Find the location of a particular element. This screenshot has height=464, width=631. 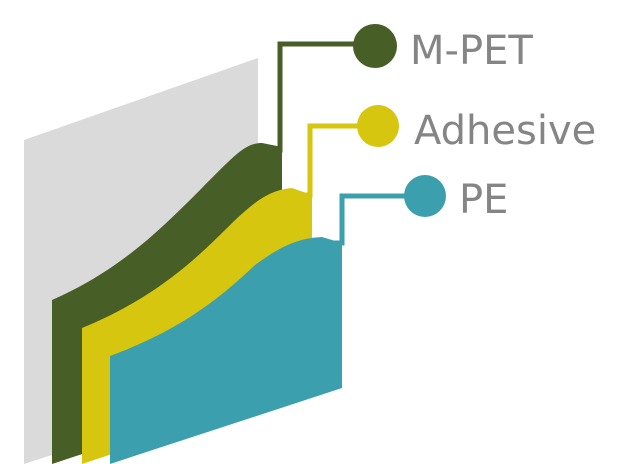

adhesive-label: Adhesive is located at coordinates (505, 131).